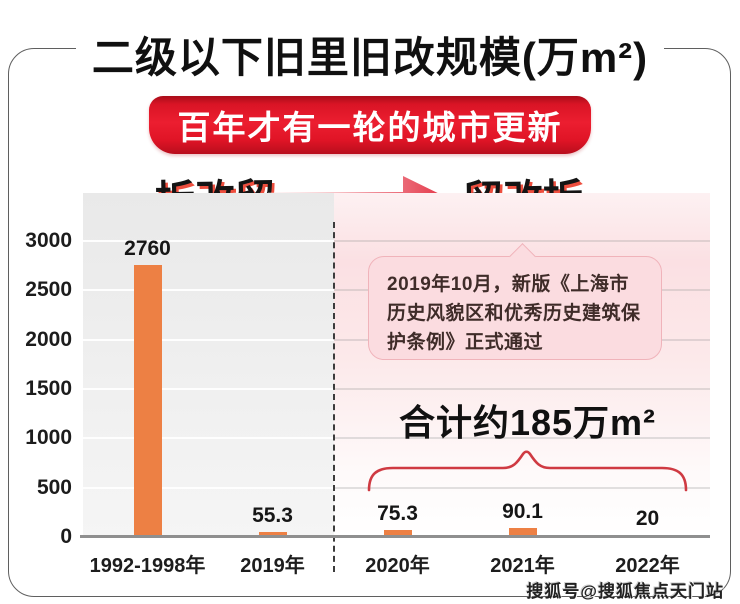  What do you see at coordinates (527, 471) in the screenshot?
I see `brace-icon` at bounding box center [527, 471].